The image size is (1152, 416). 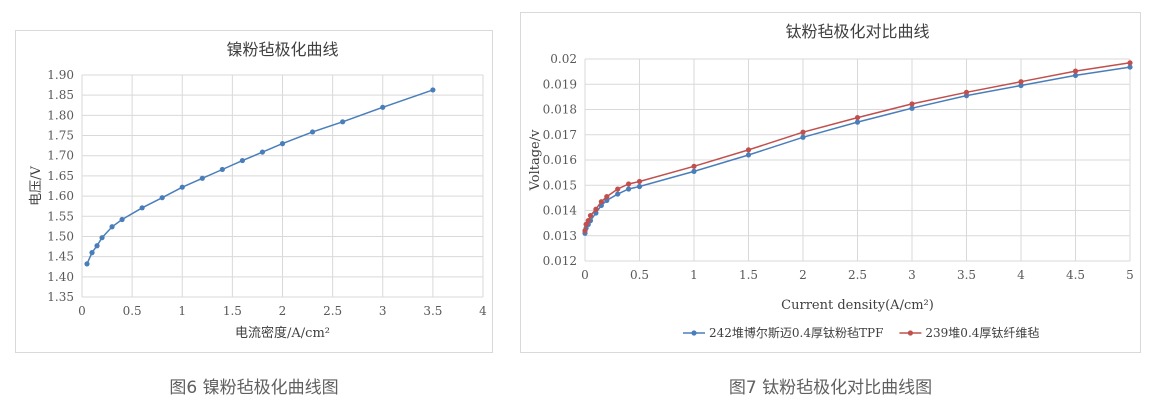 What do you see at coordinates (1075, 275) in the screenshot?
I see `x-tick-label: 4.5` at bounding box center [1075, 275].